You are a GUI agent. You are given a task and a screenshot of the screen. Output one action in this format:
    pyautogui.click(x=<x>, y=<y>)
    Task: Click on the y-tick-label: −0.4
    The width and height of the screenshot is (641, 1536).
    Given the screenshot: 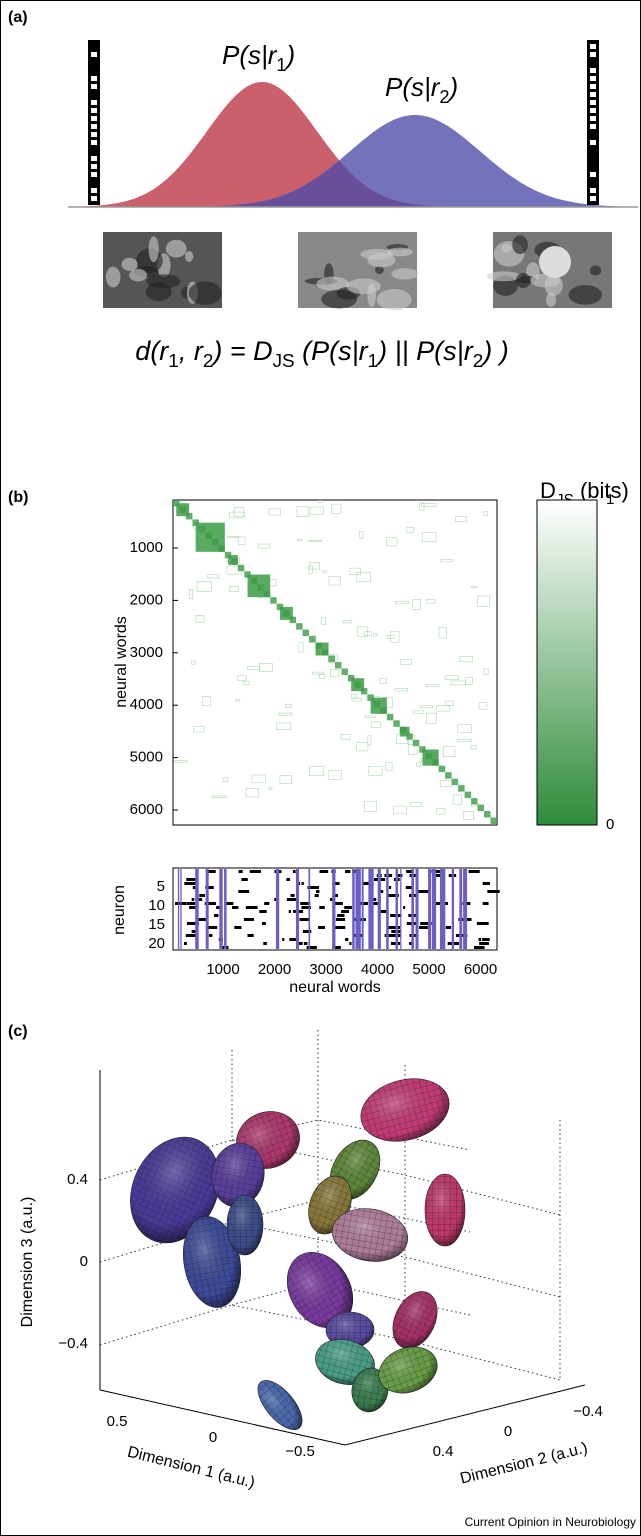 What is the action you would take?
    pyautogui.click(x=588, y=1411)
    